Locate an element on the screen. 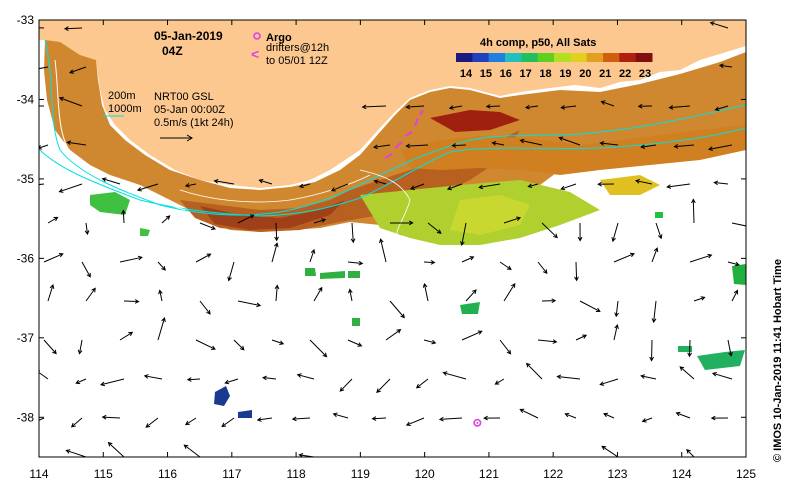 The height and width of the screenshot is (492, 790). x-tick-label: 124 is located at coordinates (682, 474).